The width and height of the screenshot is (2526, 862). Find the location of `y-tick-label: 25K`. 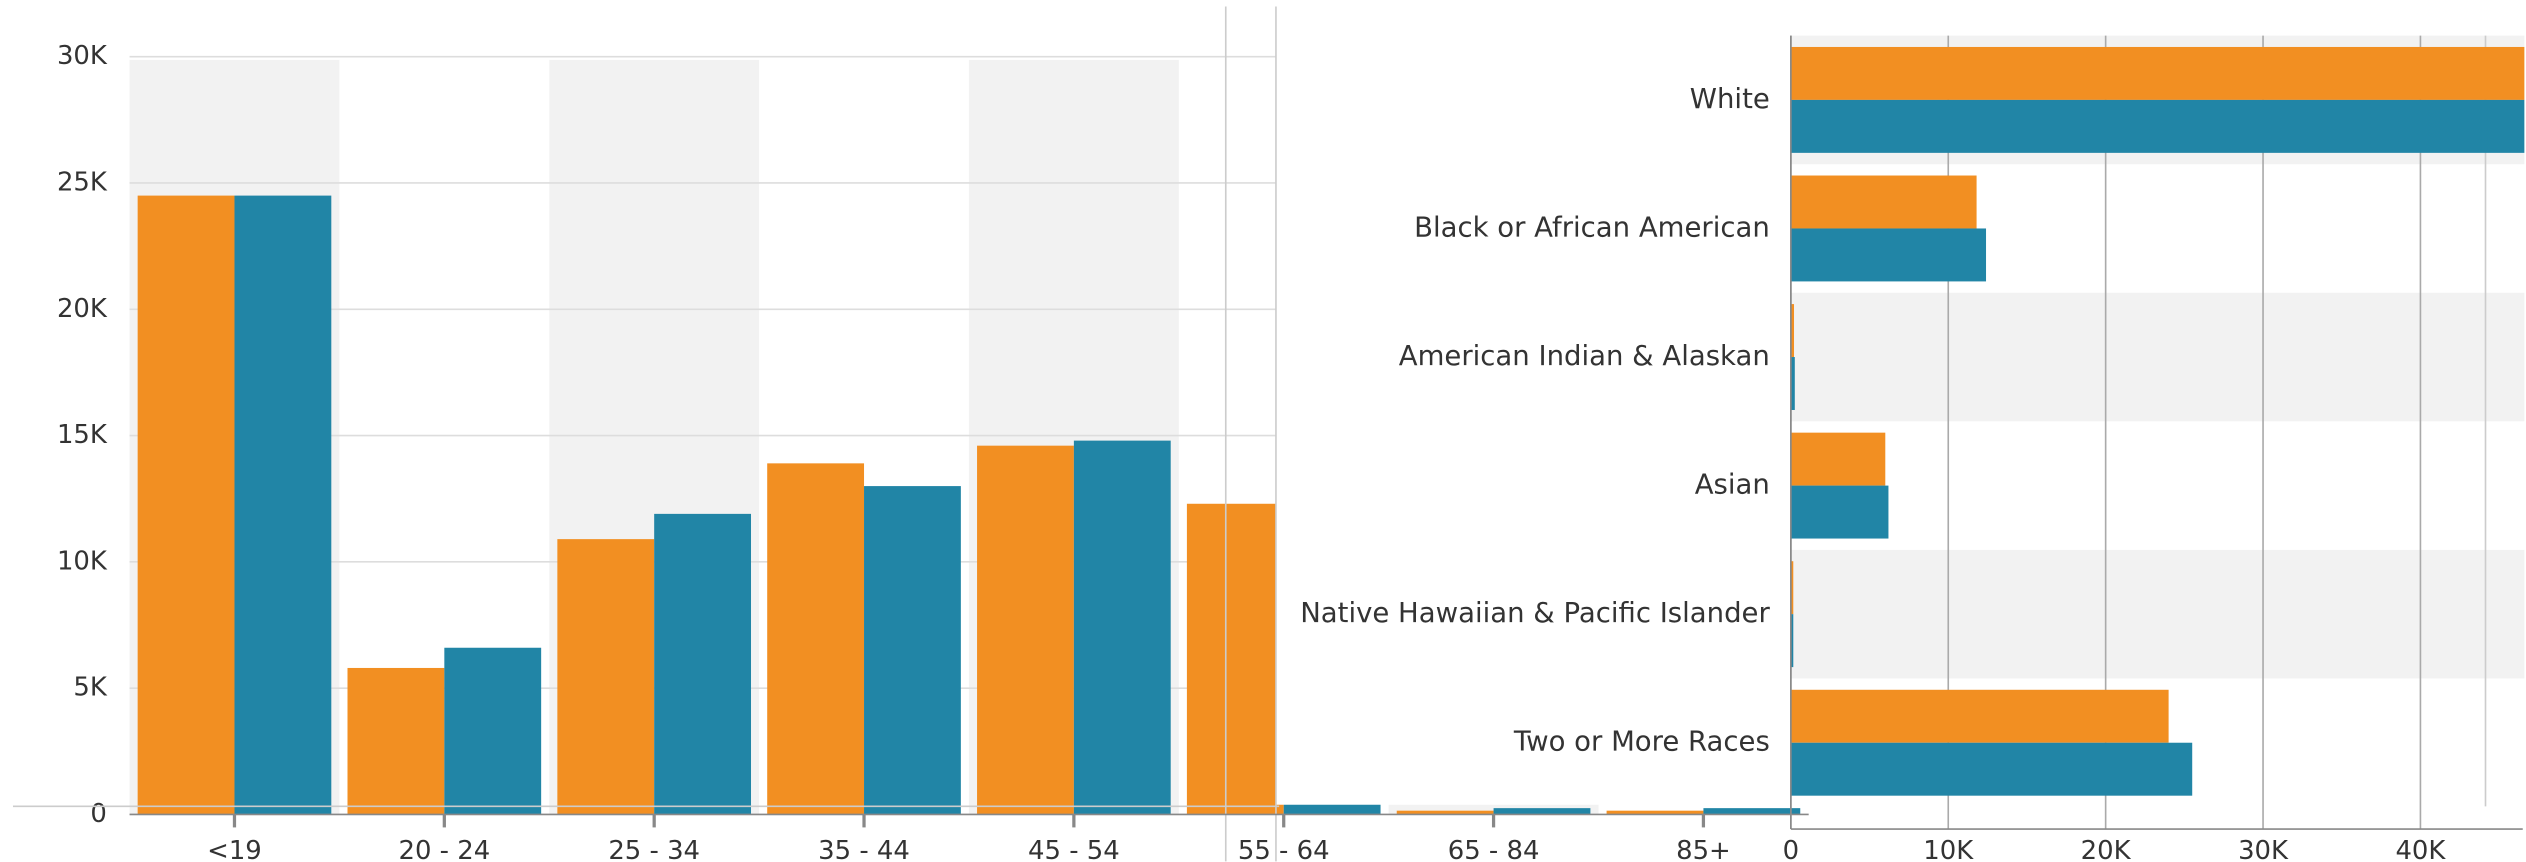

y-tick-label: 25K is located at coordinates (82, 182).